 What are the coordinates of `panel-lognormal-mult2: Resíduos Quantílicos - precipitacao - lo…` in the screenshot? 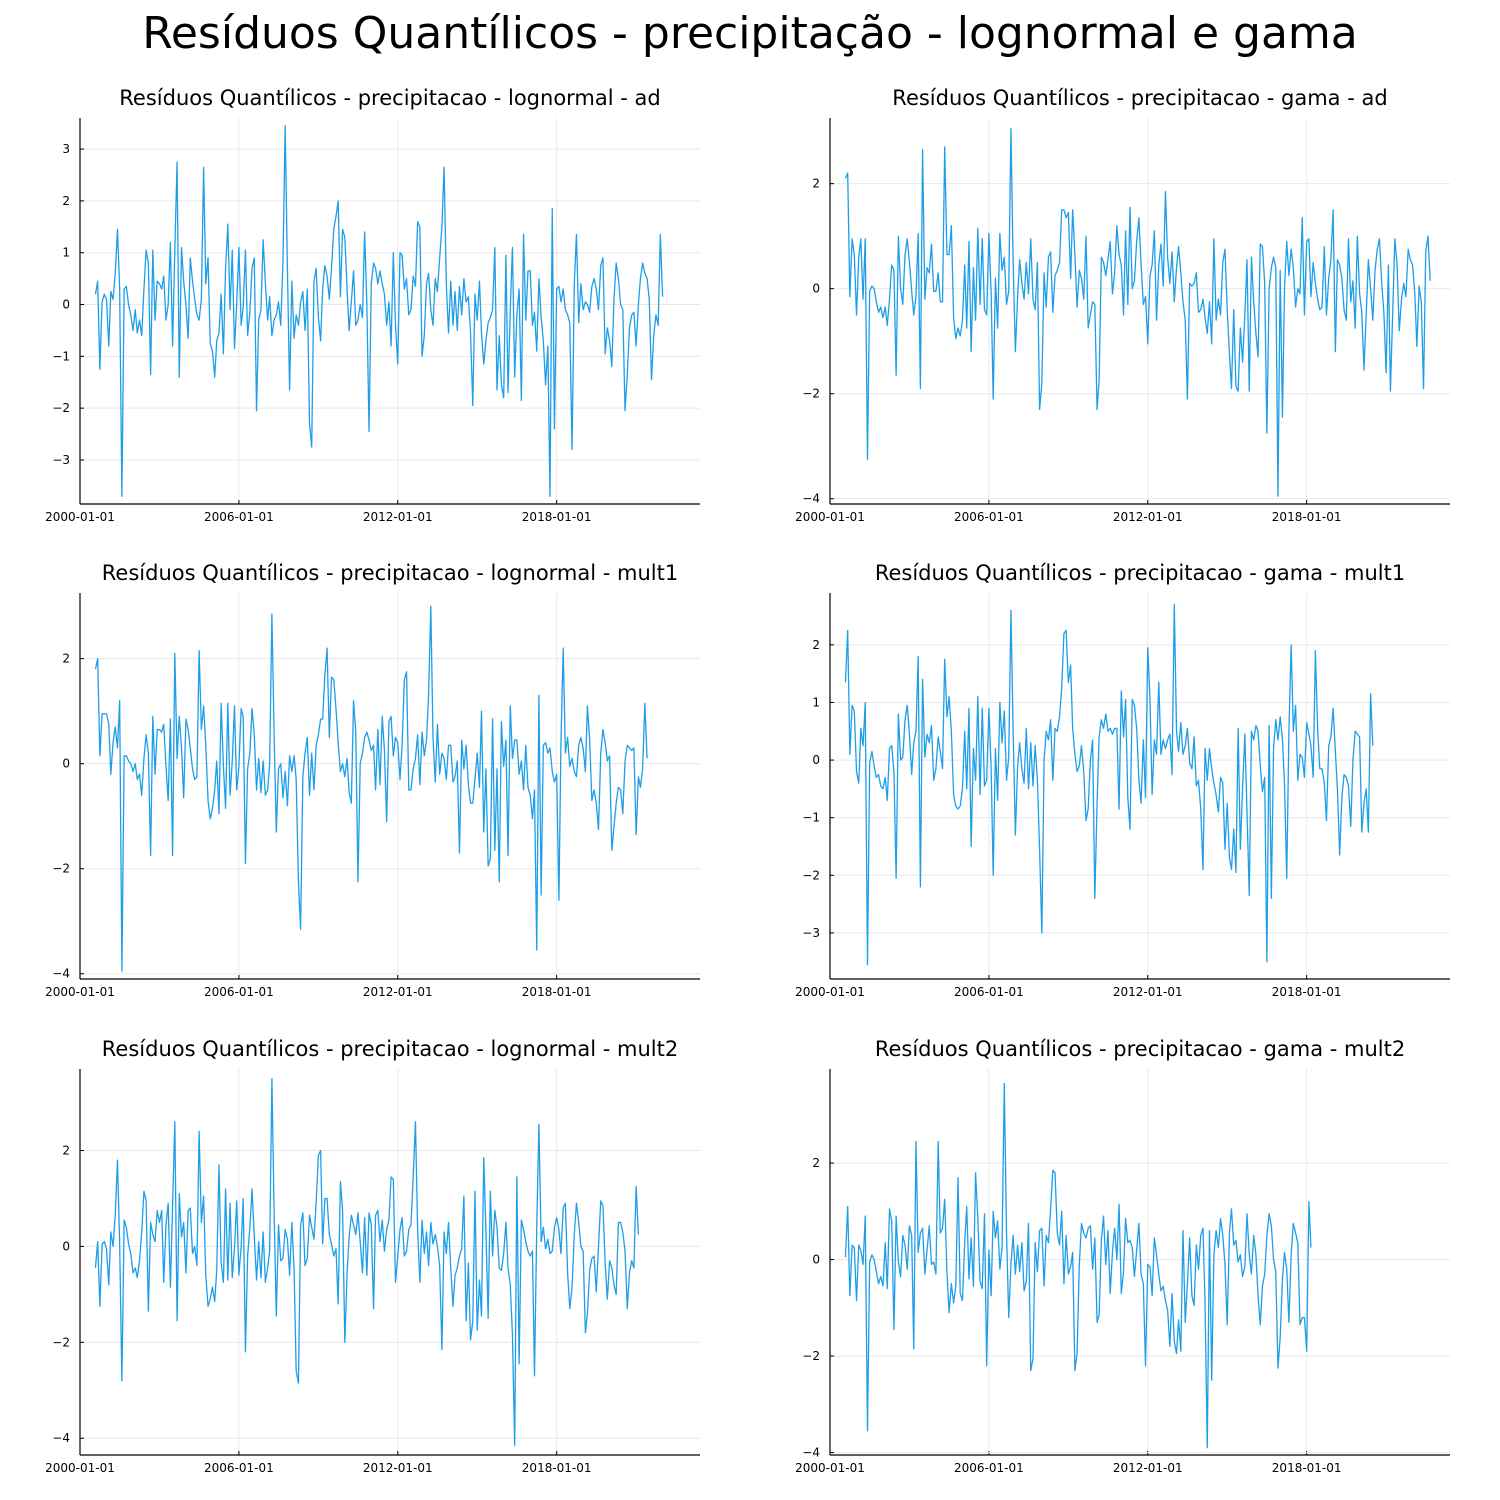 It's located at (372, 1256).